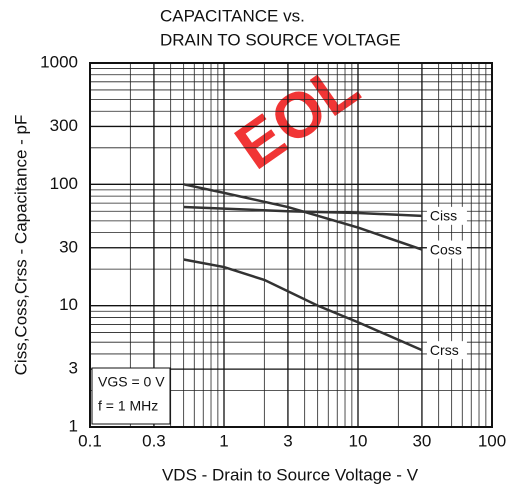 The height and width of the screenshot is (492, 516). Describe the element at coordinates (64, 125) in the screenshot. I see `y-tick-label: 300` at that location.